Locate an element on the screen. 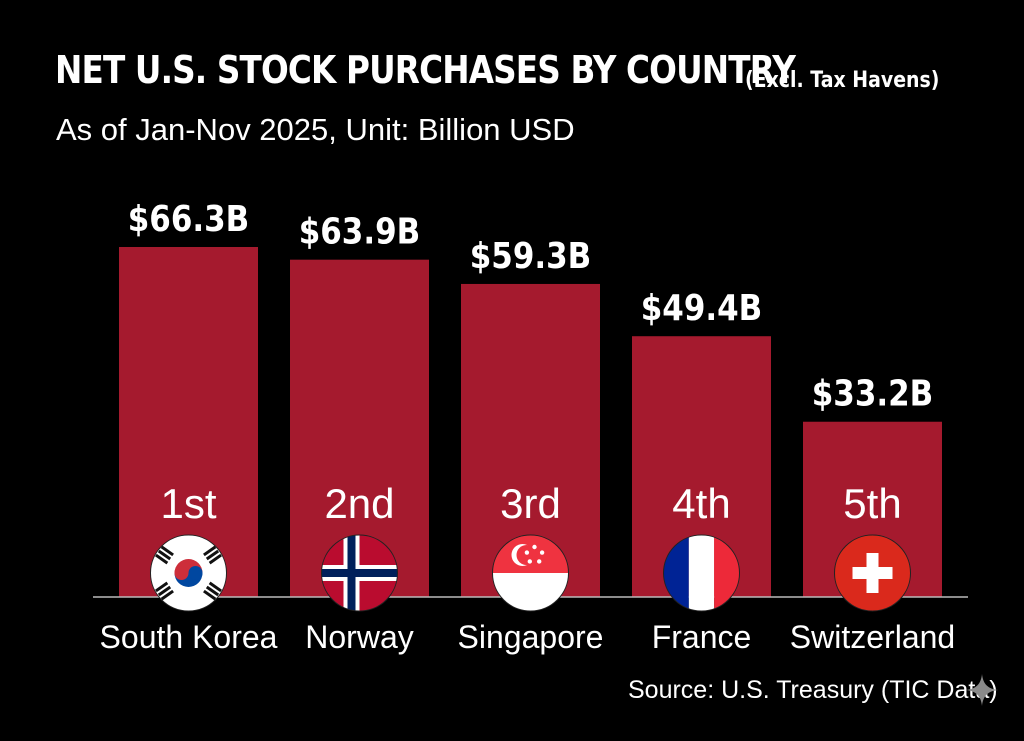 The image size is (1024, 741). norway-flag-icon is located at coordinates (359, 573).